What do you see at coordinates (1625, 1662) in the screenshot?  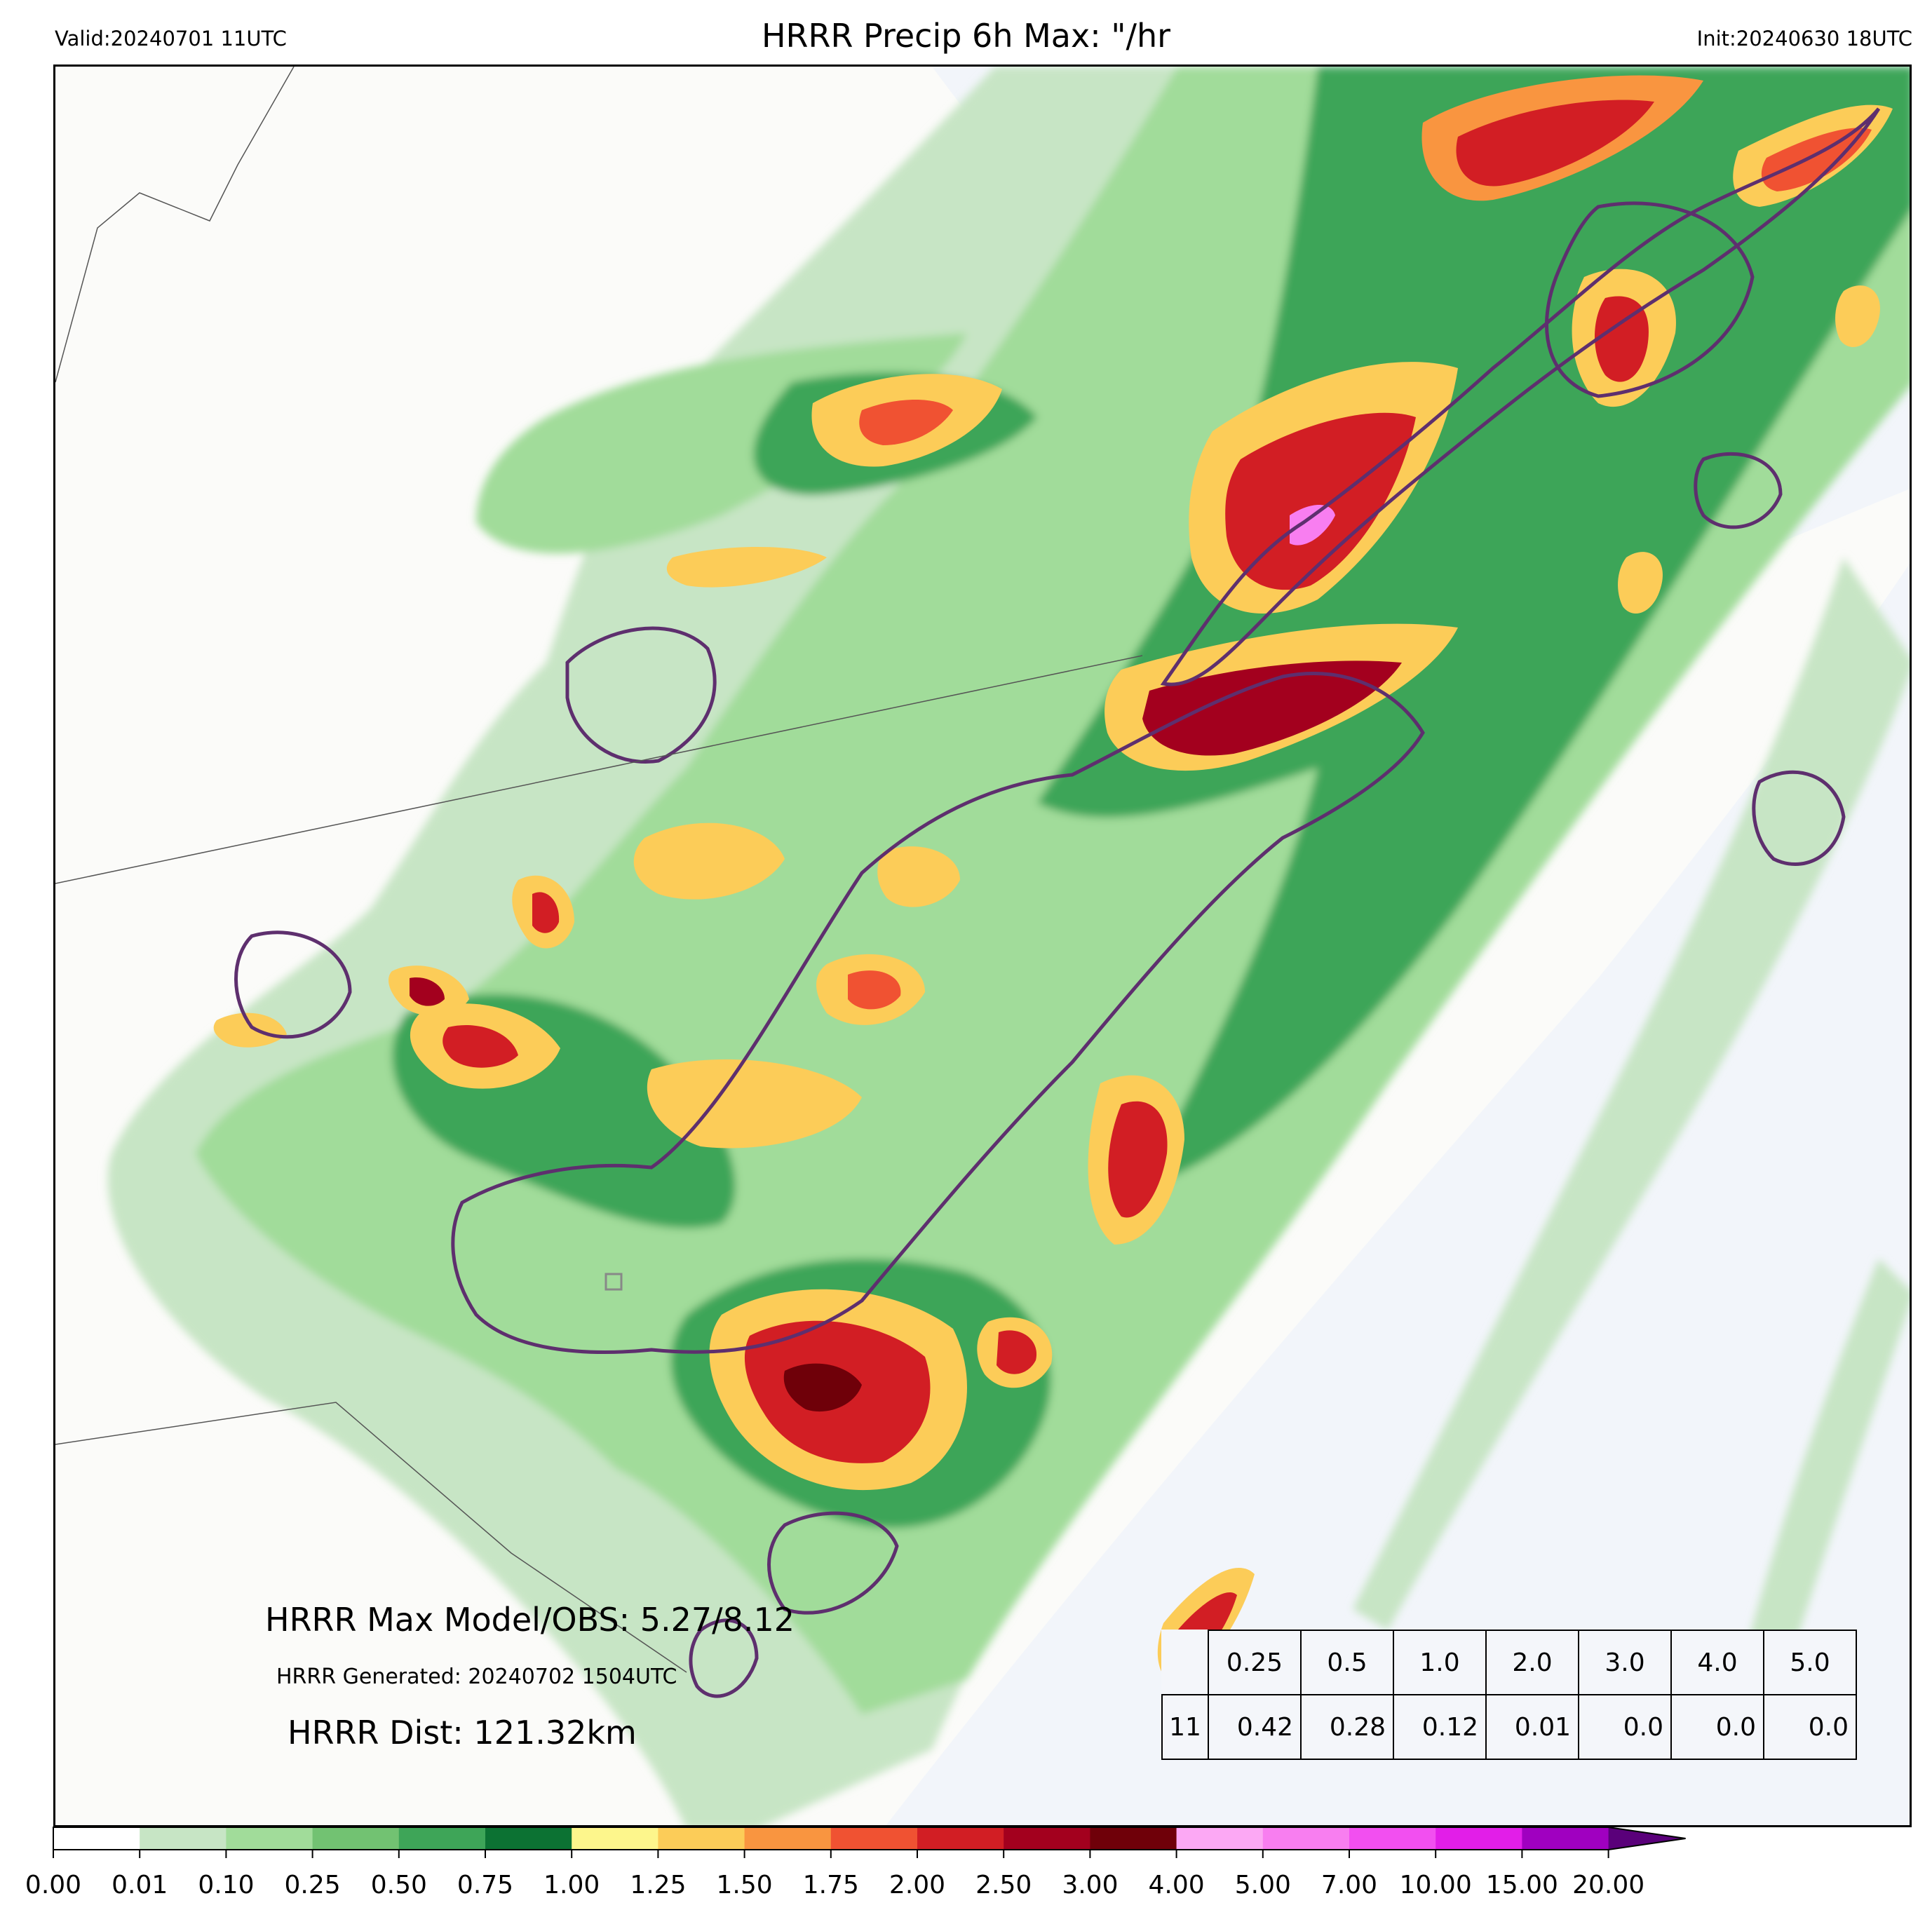 I see `threshold-cell: 3.0` at bounding box center [1625, 1662].